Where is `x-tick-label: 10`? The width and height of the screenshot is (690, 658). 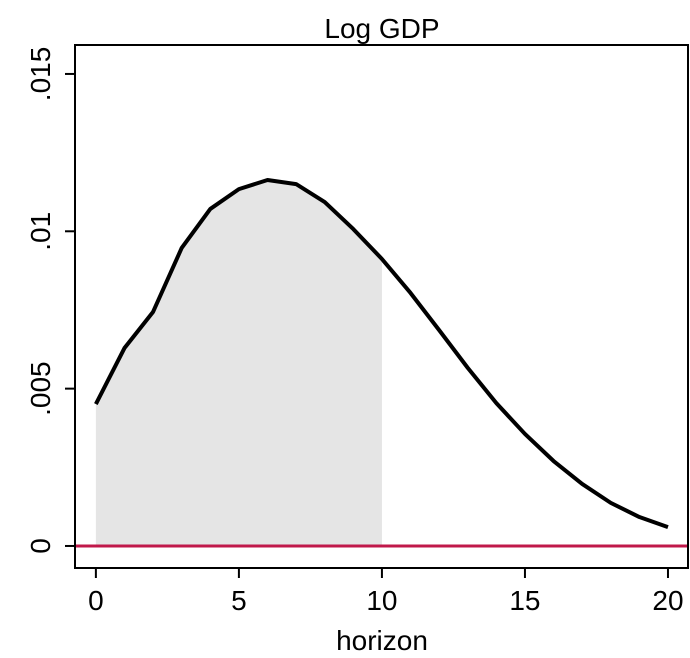
x-tick-label: 10 is located at coordinates (381, 600).